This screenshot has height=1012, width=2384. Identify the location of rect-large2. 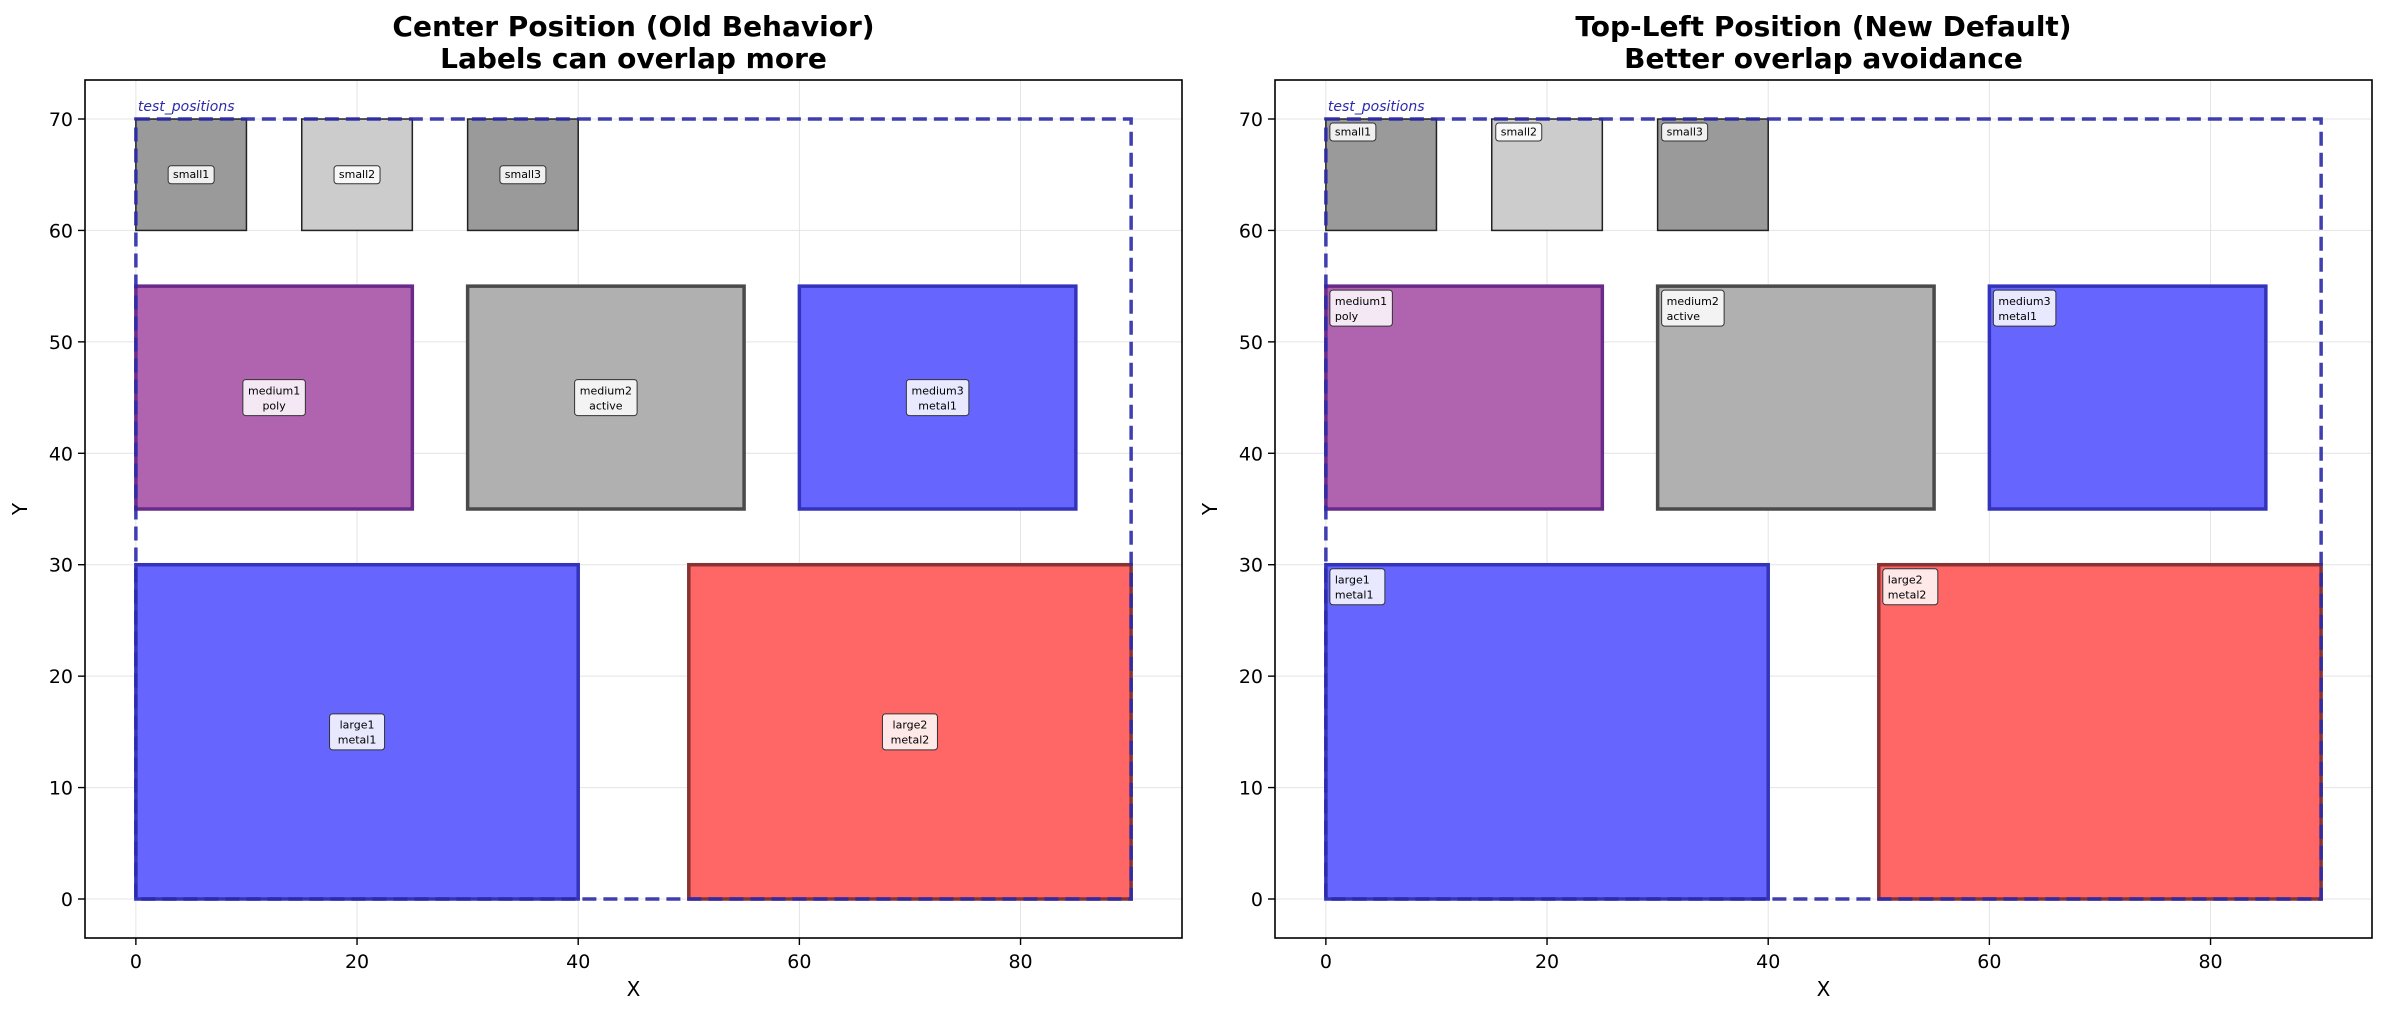
(2100, 731).